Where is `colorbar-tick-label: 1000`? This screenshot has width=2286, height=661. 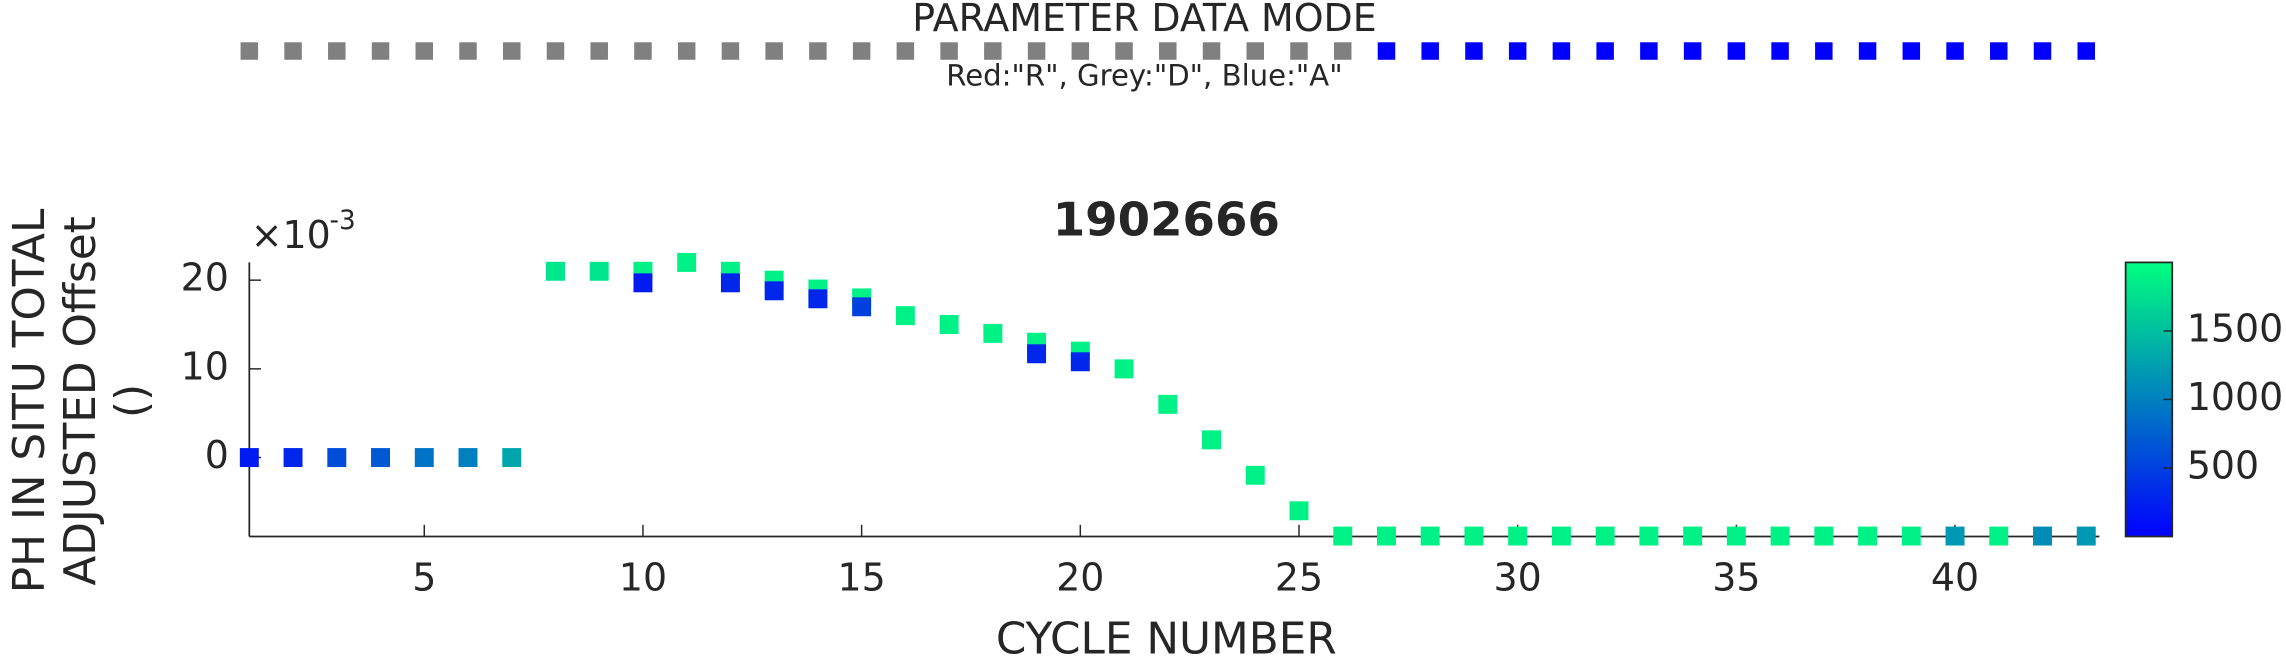
colorbar-tick-label: 1000 is located at coordinates (2235, 397).